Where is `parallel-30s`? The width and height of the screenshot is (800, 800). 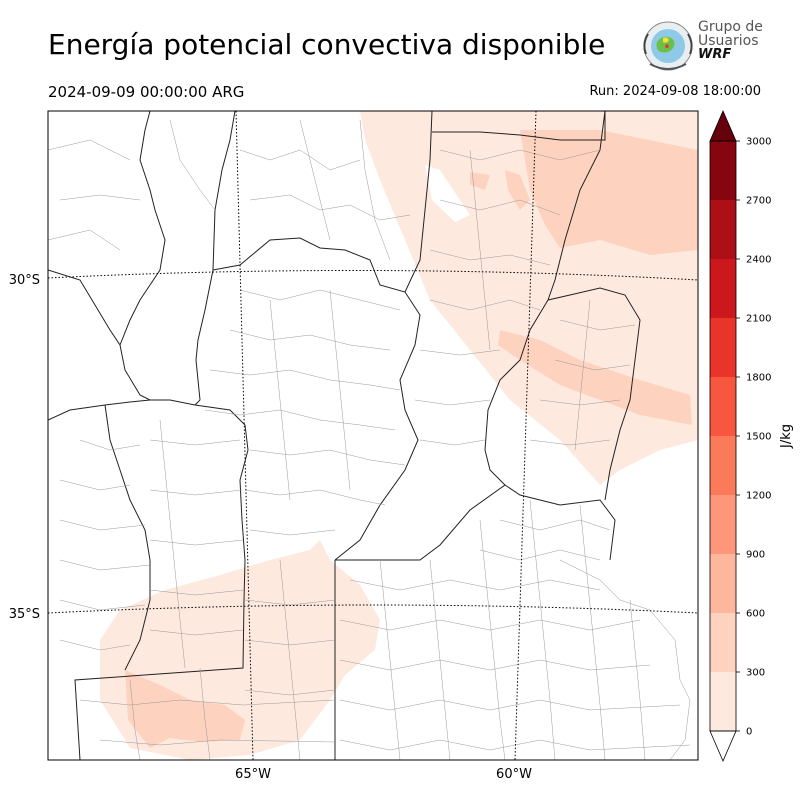 parallel-30s is located at coordinates (373, 275).